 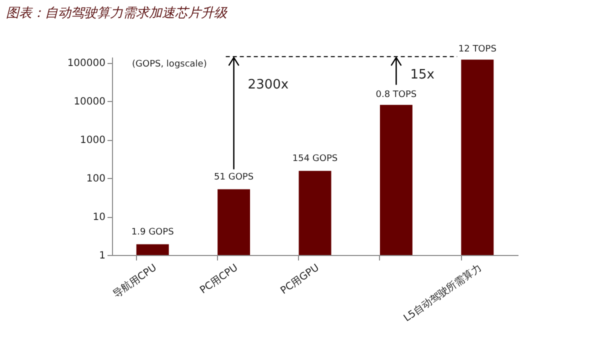 I want to click on y-tick-label: 100, so click(x=96, y=179).